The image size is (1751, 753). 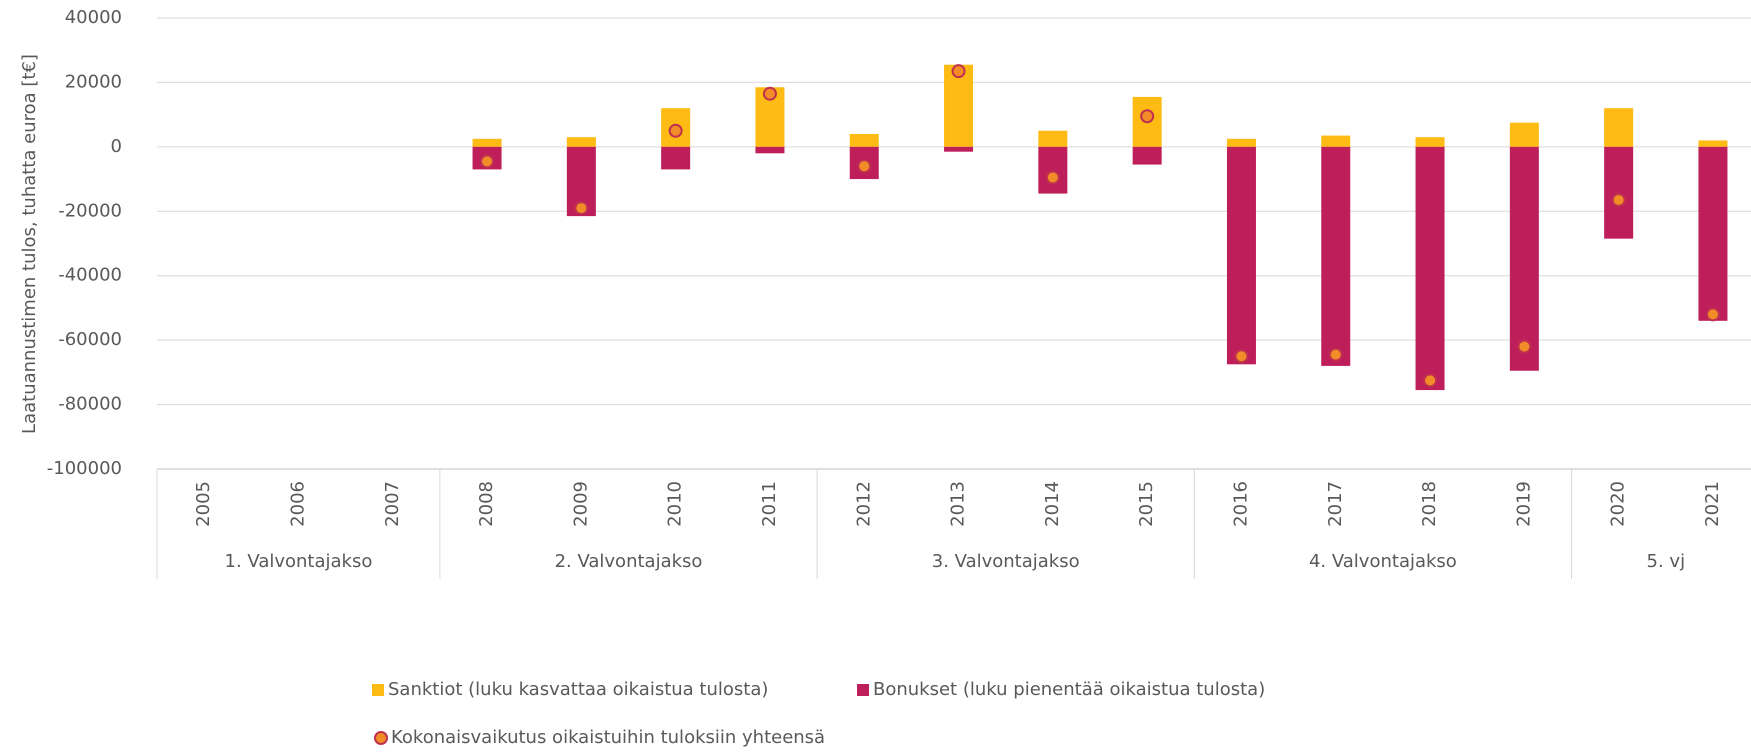 What do you see at coordinates (84, 468) in the screenshot?
I see `y-tick-label: -100000` at bounding box center [84, 468].